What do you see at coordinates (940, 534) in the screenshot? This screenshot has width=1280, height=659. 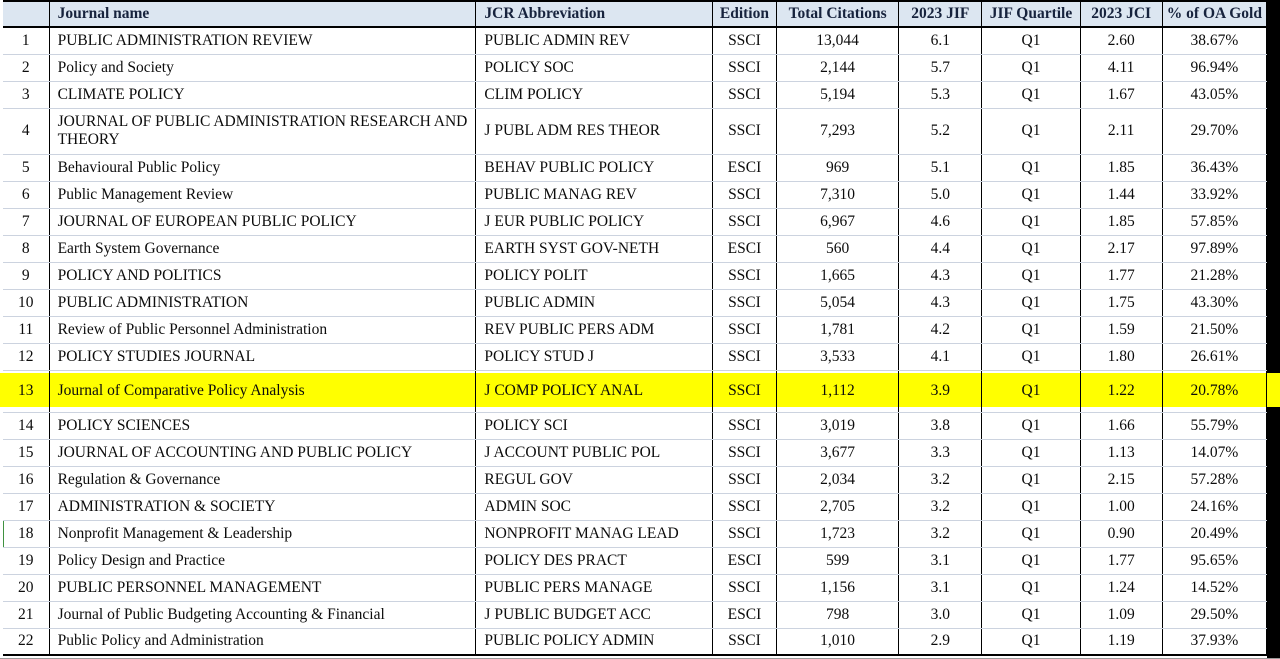 I see `cell-jif: 3.2` at bounding box center [940, 534].